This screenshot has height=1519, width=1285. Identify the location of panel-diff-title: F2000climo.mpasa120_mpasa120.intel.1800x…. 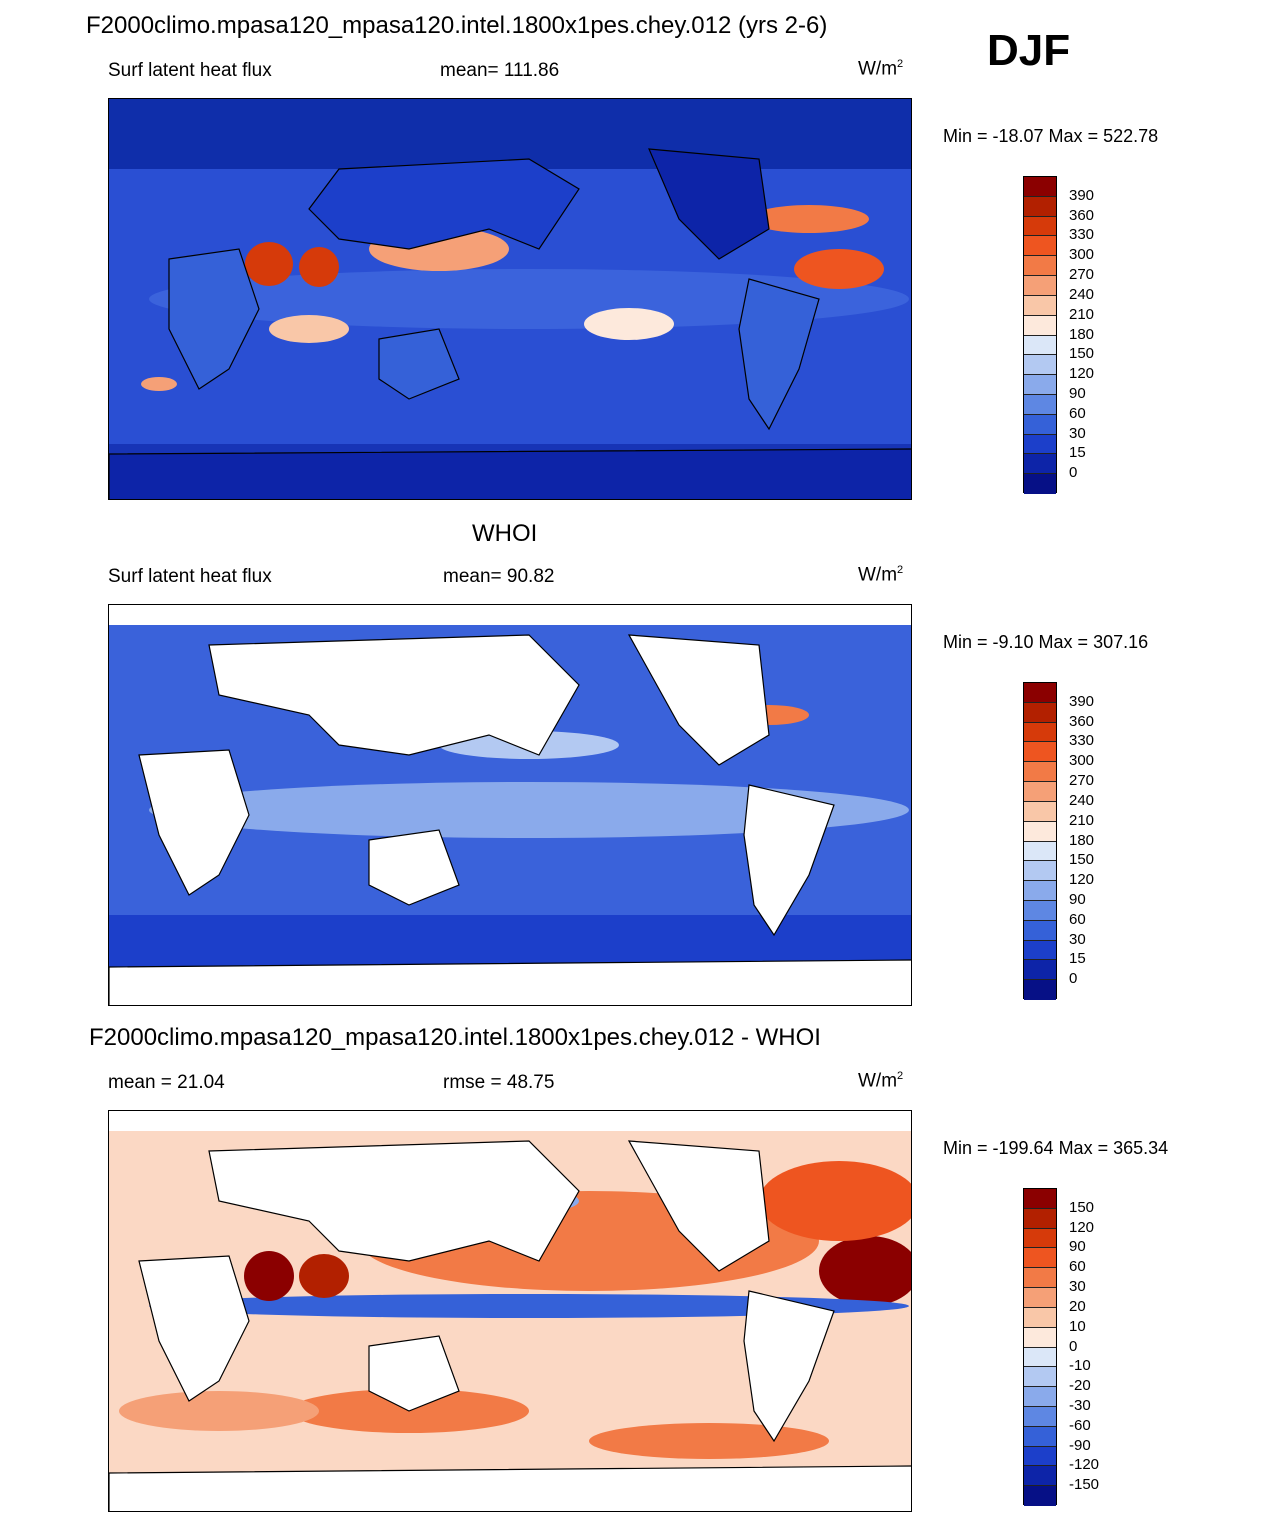
(455, 1037).